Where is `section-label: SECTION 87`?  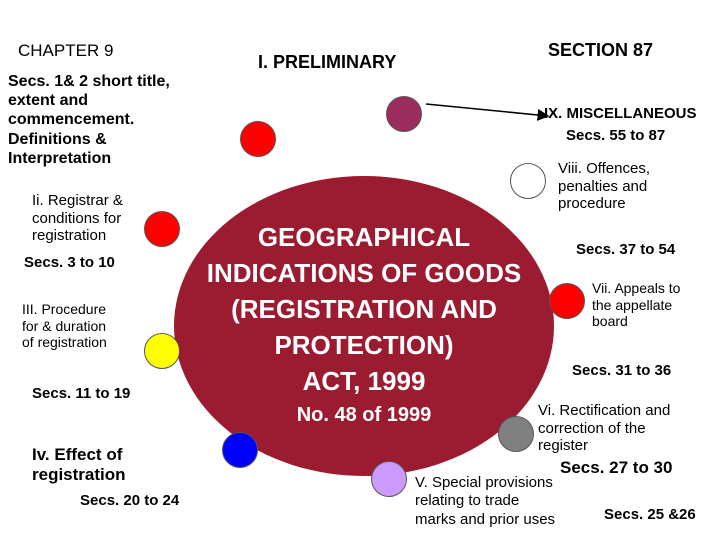 section-label: SECTION 87 is located at coordinates (601, 50).